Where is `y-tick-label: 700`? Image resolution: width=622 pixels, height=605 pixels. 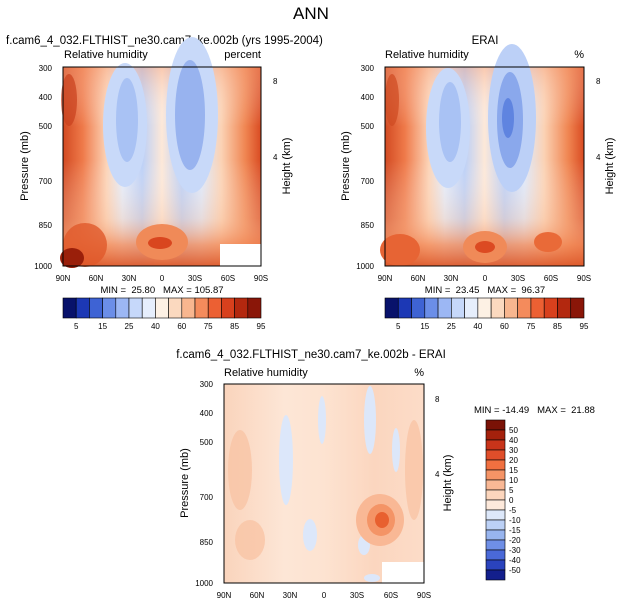
y-tick-label: 700 is located at coordinates (207, 497).